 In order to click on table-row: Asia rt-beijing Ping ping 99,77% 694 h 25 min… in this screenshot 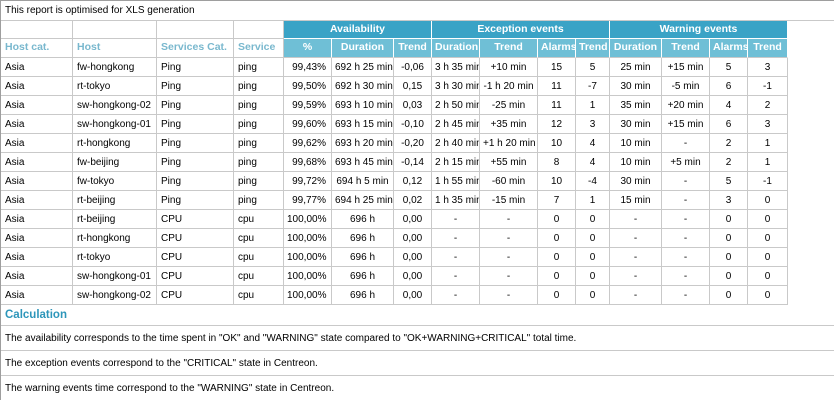, I will do `click(417, 200)`.